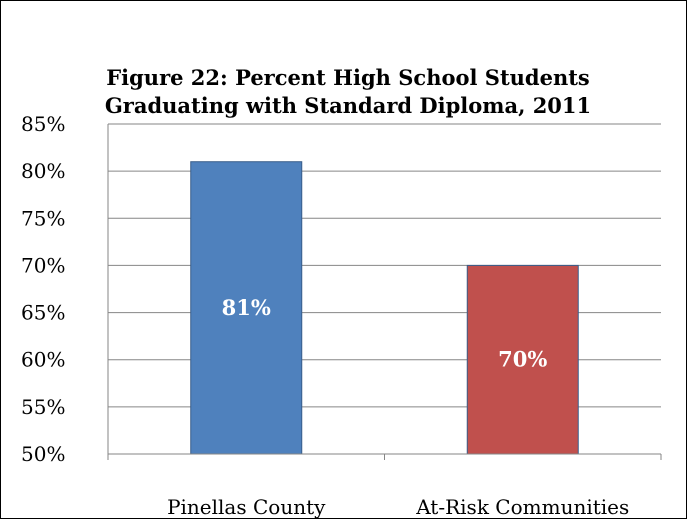  I want to click on bar-data-label: 81%, so click(246, 307).